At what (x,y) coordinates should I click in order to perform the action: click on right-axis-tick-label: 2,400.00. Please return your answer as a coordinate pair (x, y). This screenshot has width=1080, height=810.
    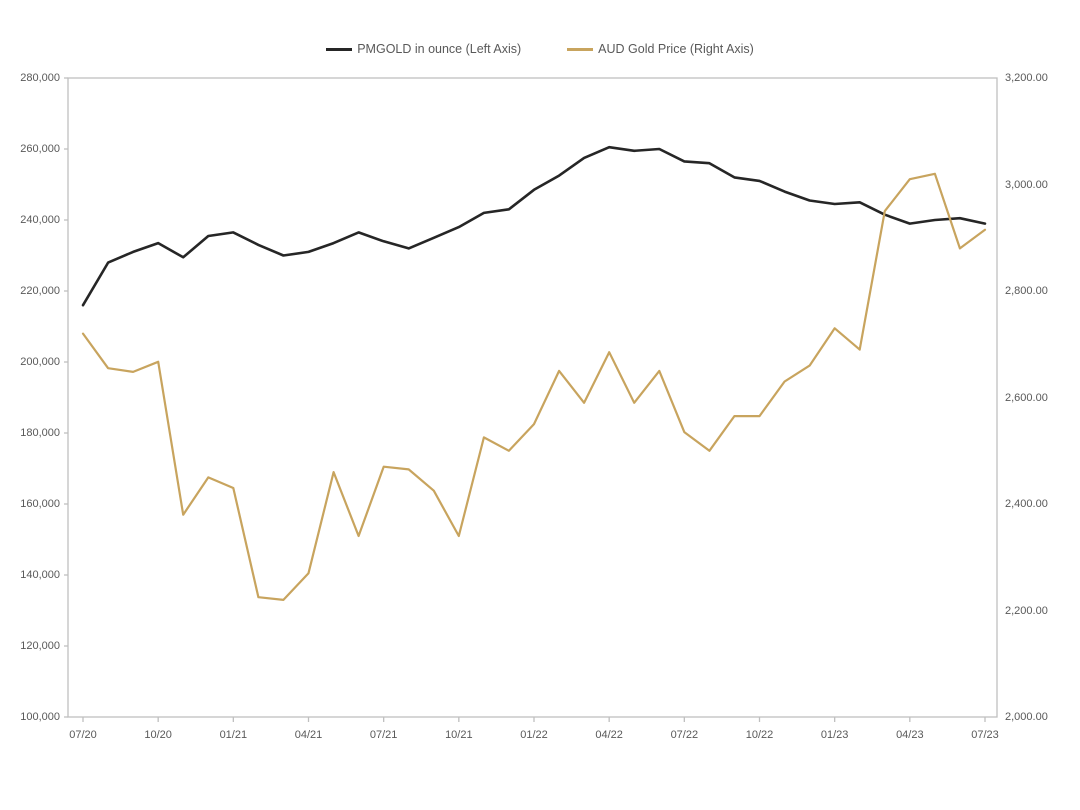
    Looking at the image, I should click on (1026, 504).